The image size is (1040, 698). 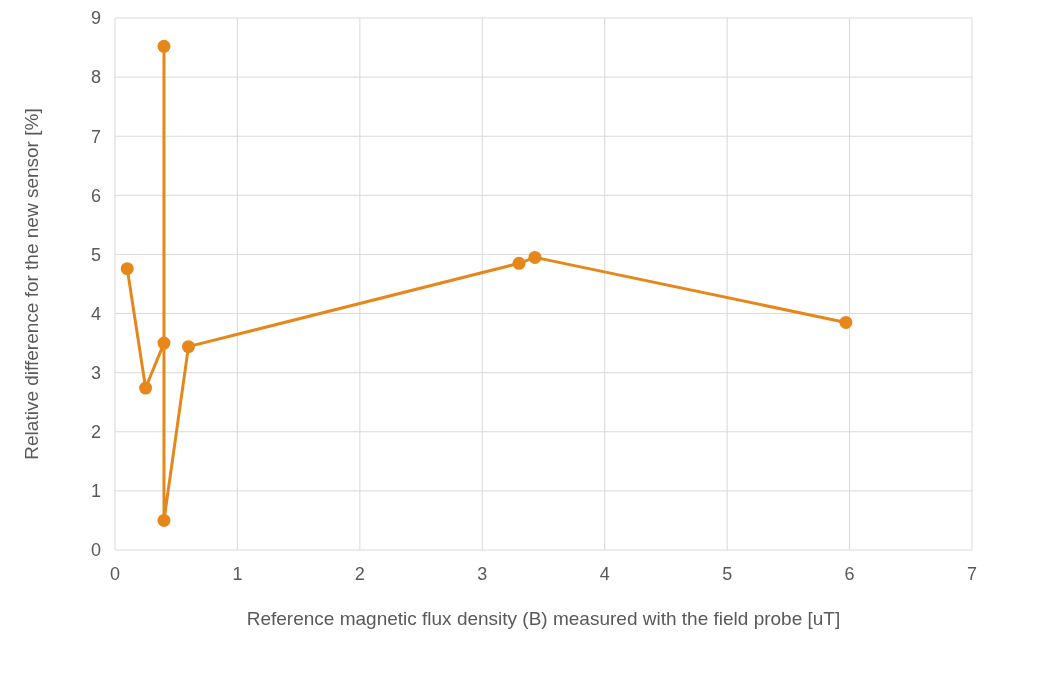 What do you see at coordinates (95, 77) in the screenshot?
I see `y-tick-label: 8` at bounding box center [95, 77].